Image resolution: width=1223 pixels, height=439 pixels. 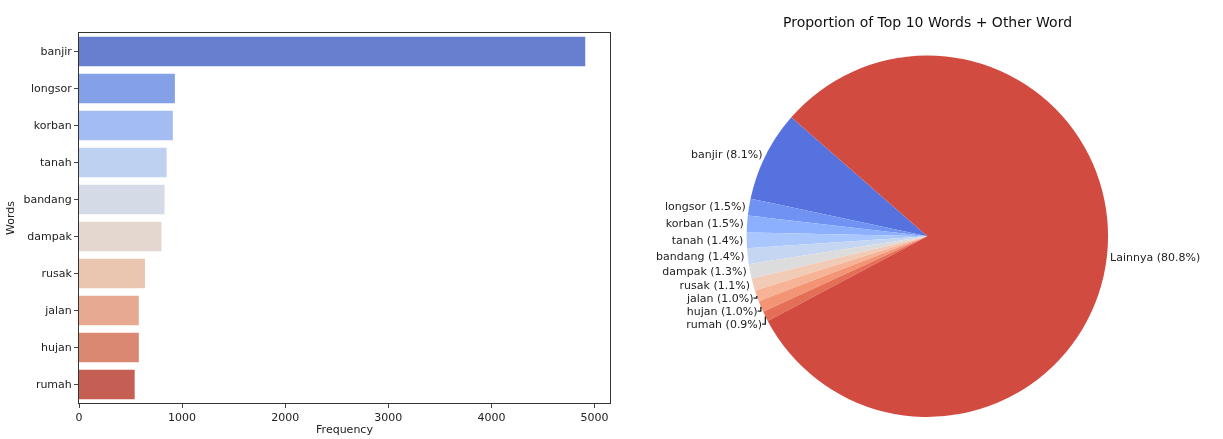 I want to click on y-tick-label: dampak, so click(x=50, y=237).